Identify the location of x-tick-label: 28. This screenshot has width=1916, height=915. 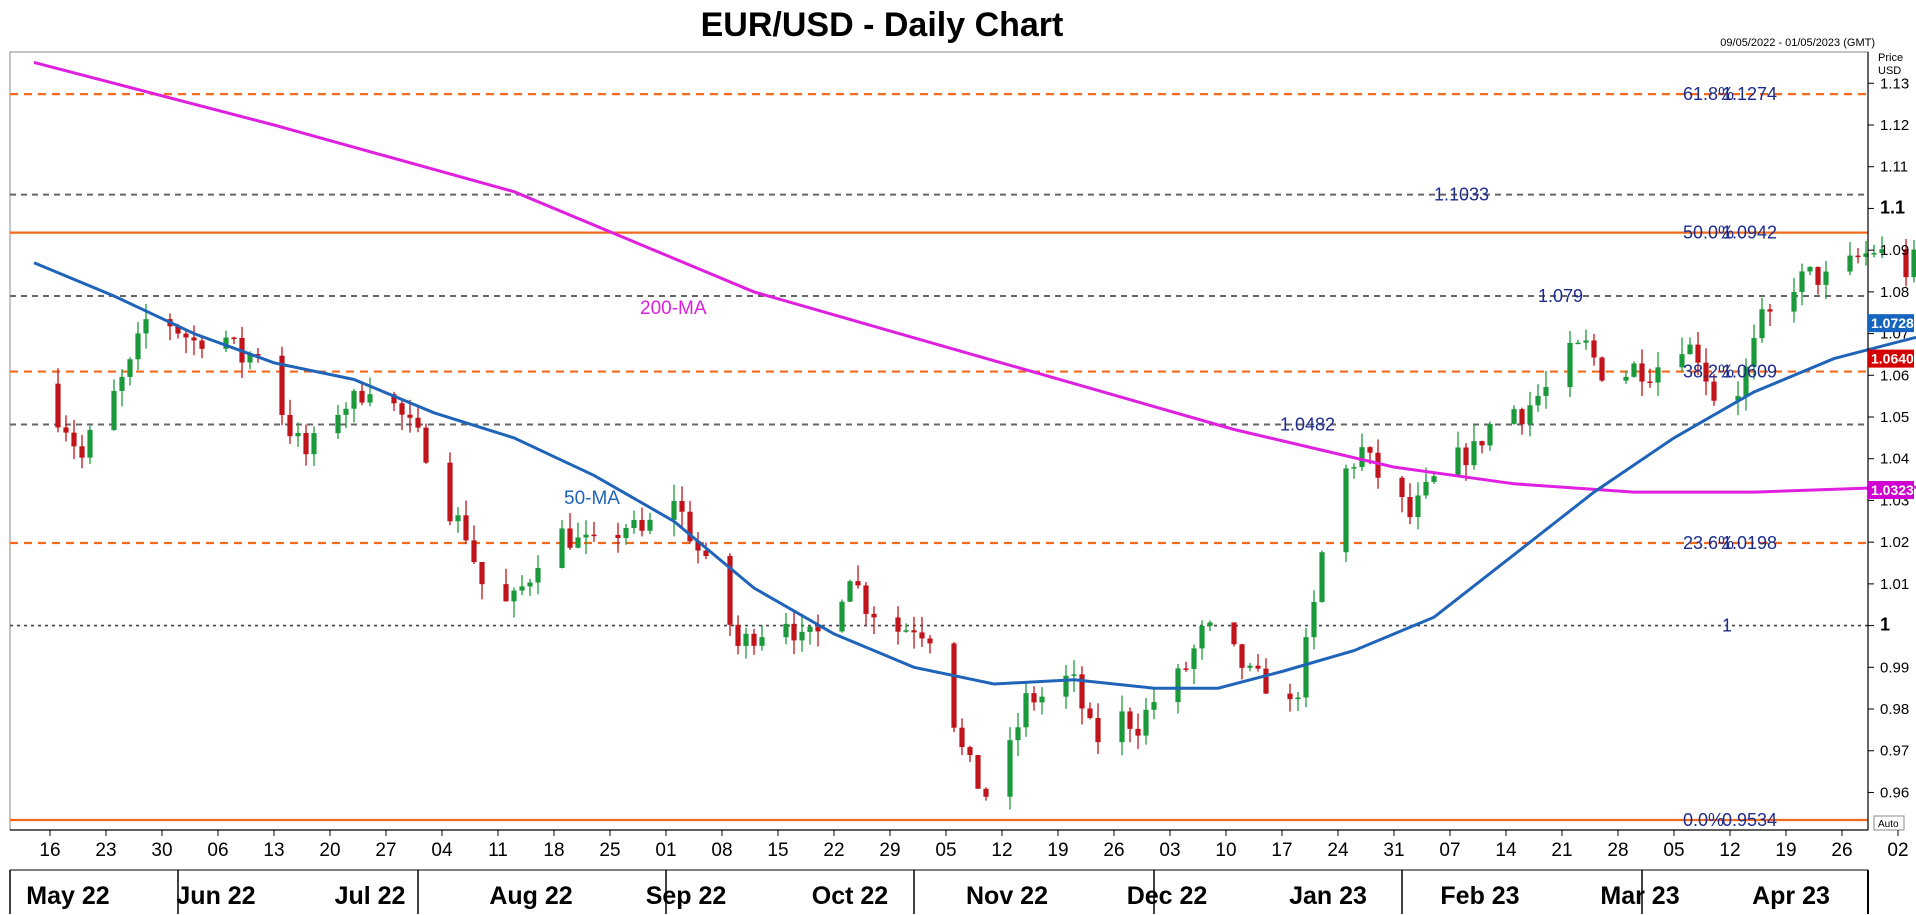
(1617, 850).